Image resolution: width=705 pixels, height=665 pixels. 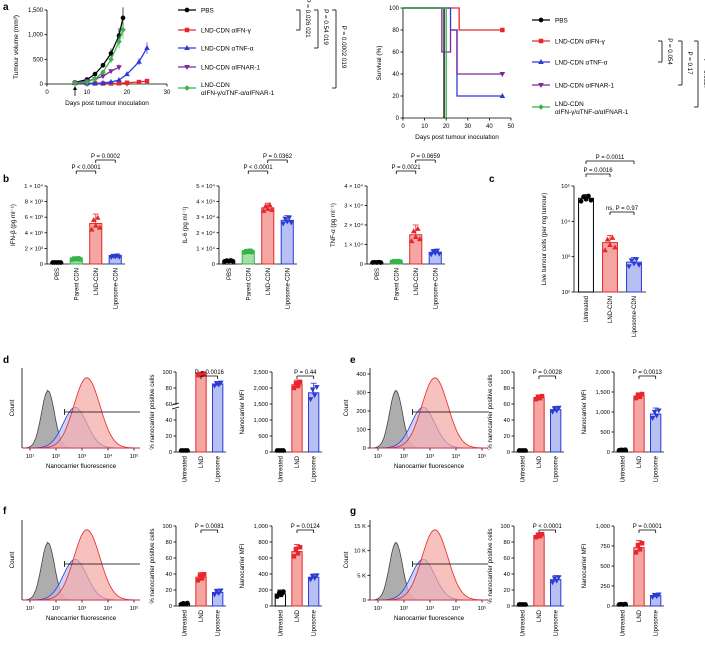 What do you see at coordinates (260, 373) in the screenshot?
I see `flow-d-mfi-y-tick-label: 2,500` at bounding box center [260, 373].